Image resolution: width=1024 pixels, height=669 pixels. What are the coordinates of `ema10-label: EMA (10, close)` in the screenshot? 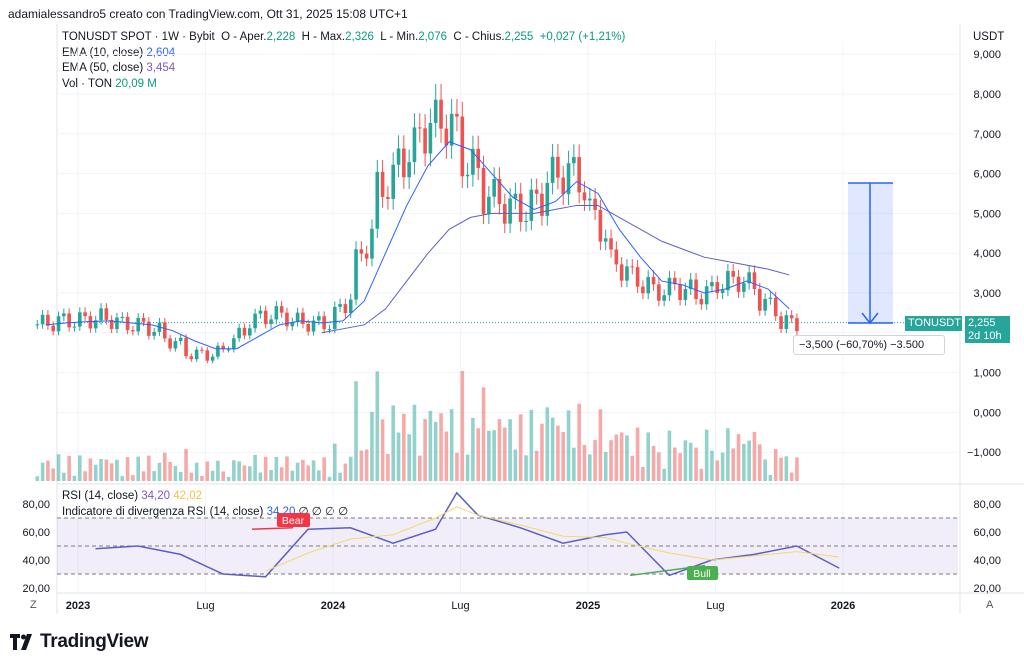 It's located at (103, 52).